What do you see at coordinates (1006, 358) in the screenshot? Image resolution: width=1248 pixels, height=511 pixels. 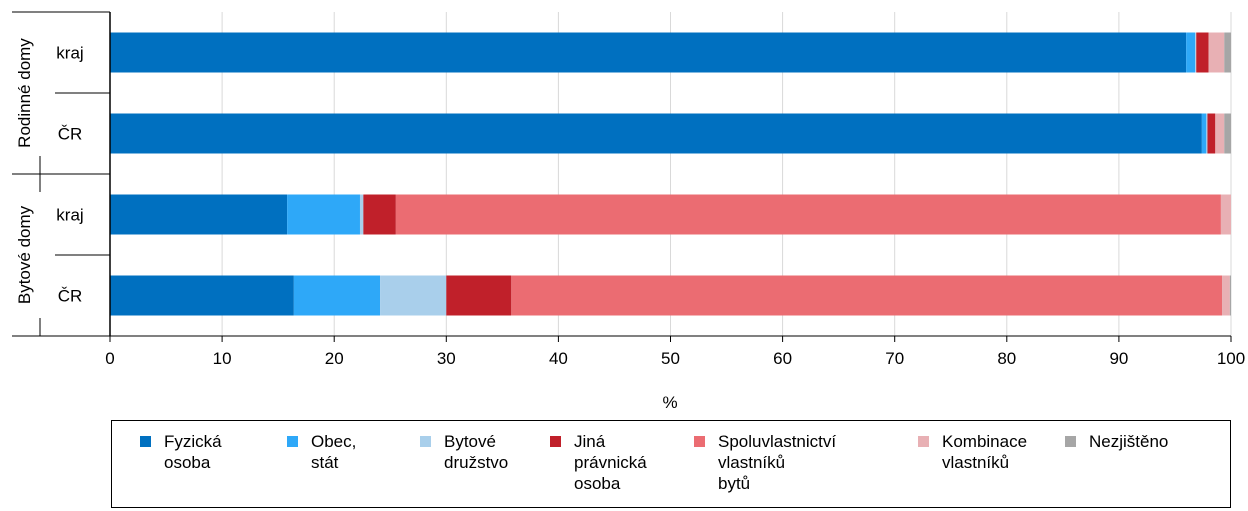 I see `x-tick-label: 80` at bounding box center [1006, 358].